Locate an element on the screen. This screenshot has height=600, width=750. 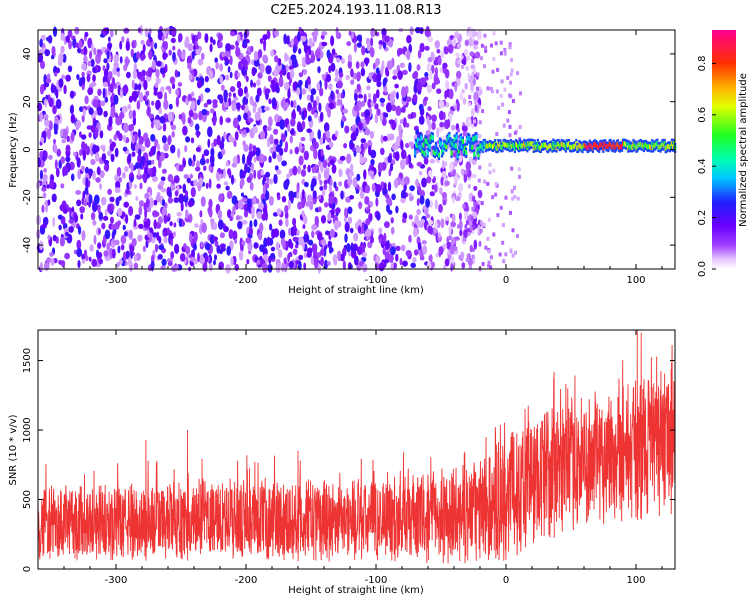
x-tick-label: -200 is located at coordinates (246, 580).